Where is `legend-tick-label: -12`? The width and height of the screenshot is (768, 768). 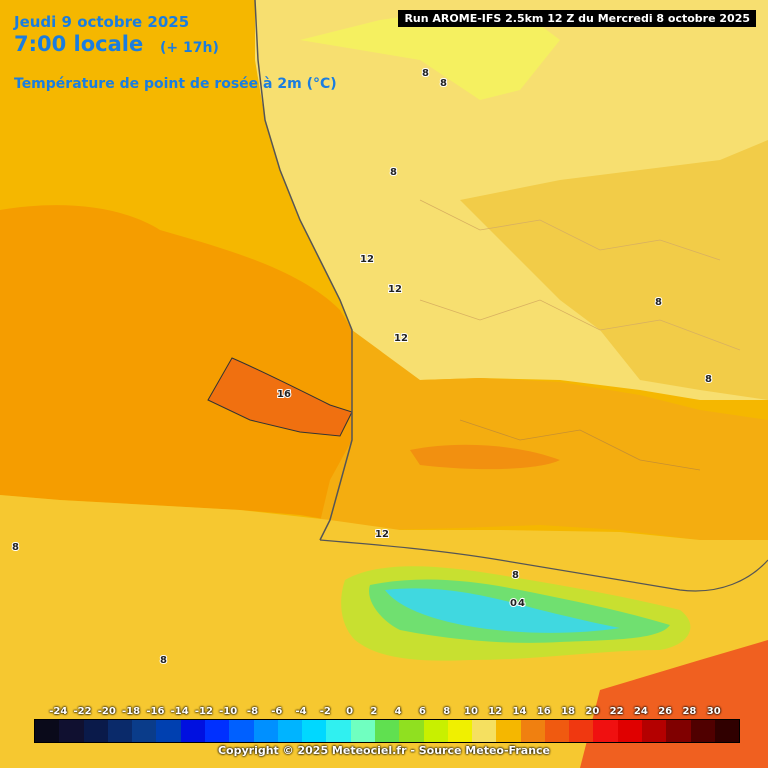
legend-tick-label: -12 is located at coordinates (203, 711).